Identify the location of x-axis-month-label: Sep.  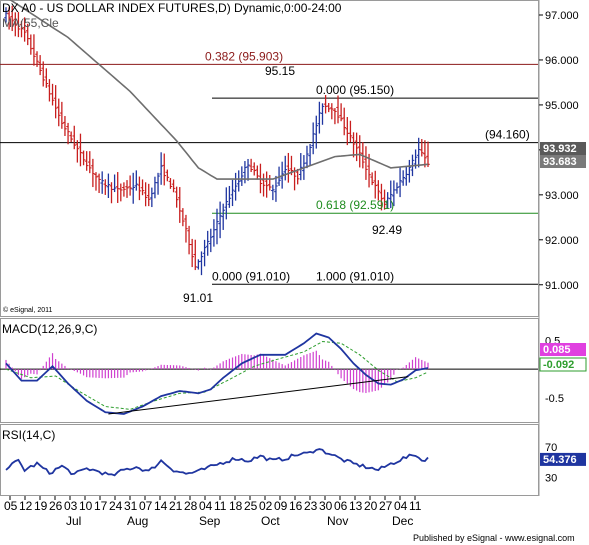
(210, 521).